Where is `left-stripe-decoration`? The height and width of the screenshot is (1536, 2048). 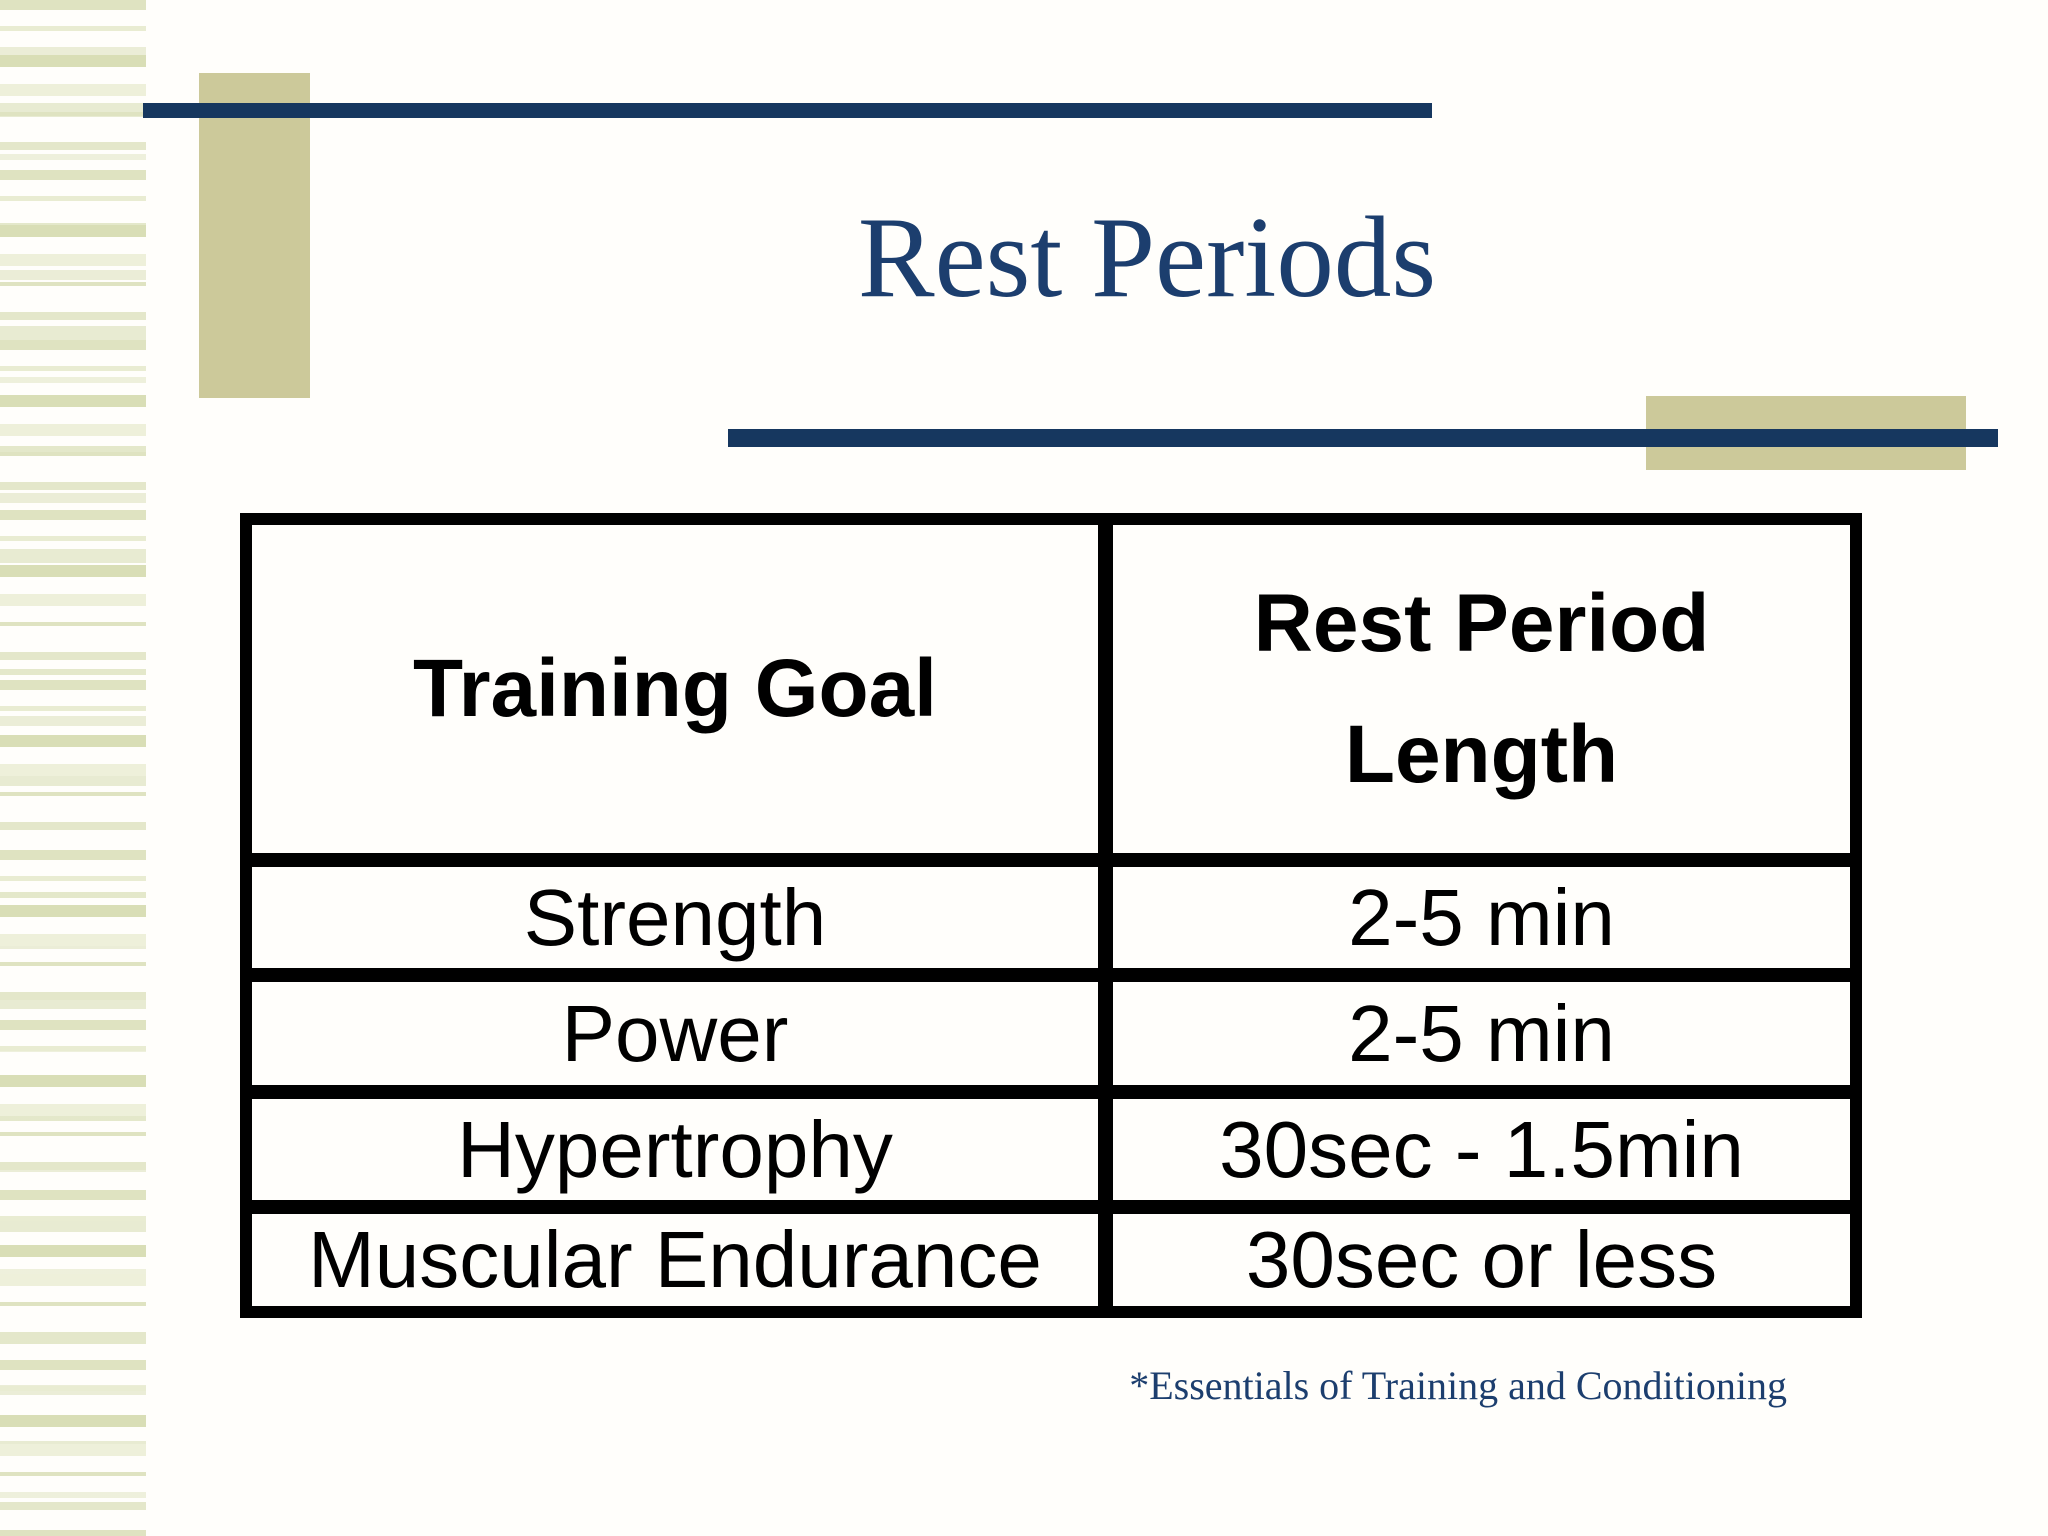
left-stripe-decoration is located at coordinates (73, 768).